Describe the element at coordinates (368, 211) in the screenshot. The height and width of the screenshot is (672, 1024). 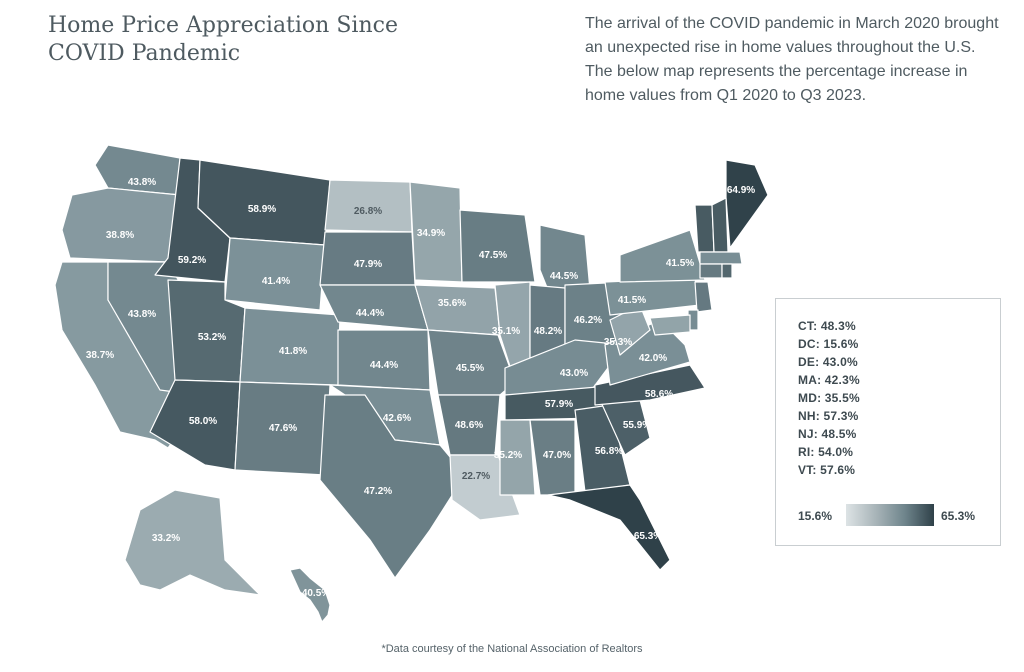
I see `state-label-nd: 26.8%` at that location.